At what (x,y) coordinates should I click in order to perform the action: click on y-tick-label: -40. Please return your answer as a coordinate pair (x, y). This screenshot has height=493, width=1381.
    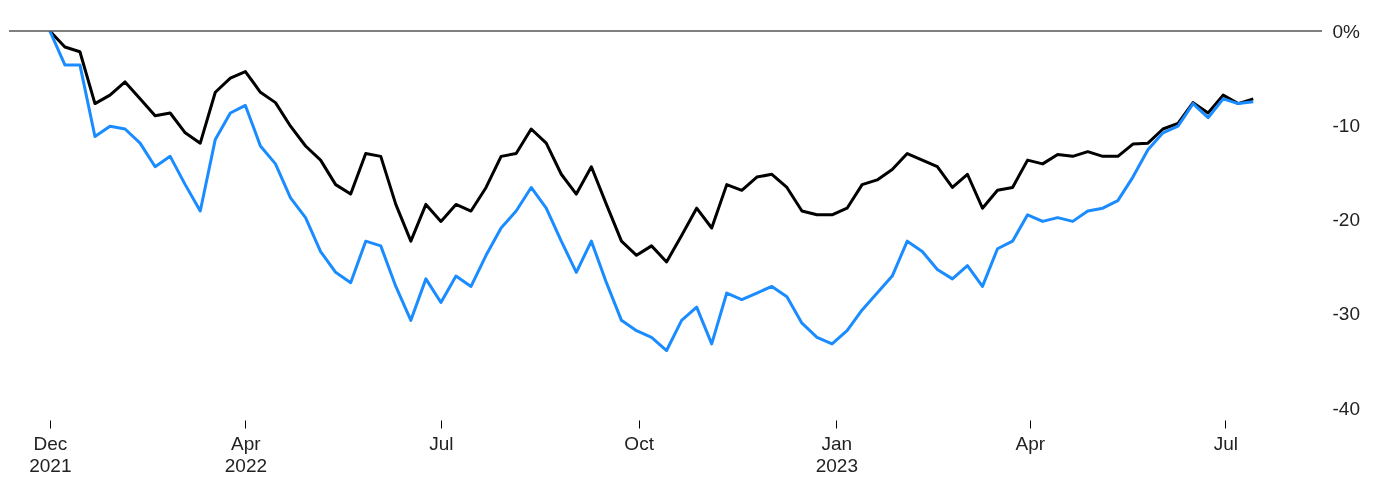
    Looking at the image, I should click on (1346, 408).